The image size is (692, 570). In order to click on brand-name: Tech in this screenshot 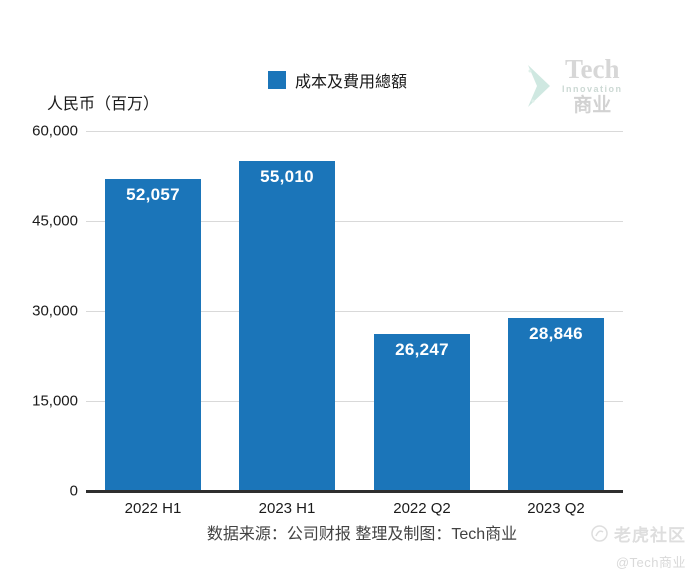, I will do `click(592, 69)`.